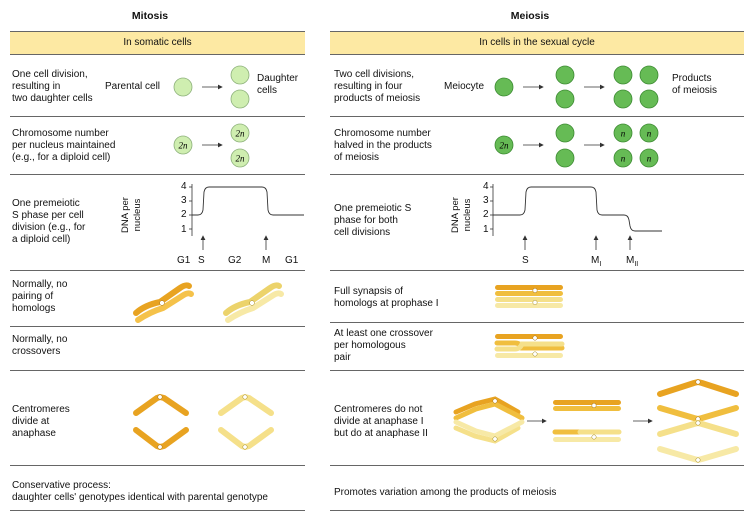 This screenshot has height=517, width=754. I want to click on meiocyte, so click(504, 87).